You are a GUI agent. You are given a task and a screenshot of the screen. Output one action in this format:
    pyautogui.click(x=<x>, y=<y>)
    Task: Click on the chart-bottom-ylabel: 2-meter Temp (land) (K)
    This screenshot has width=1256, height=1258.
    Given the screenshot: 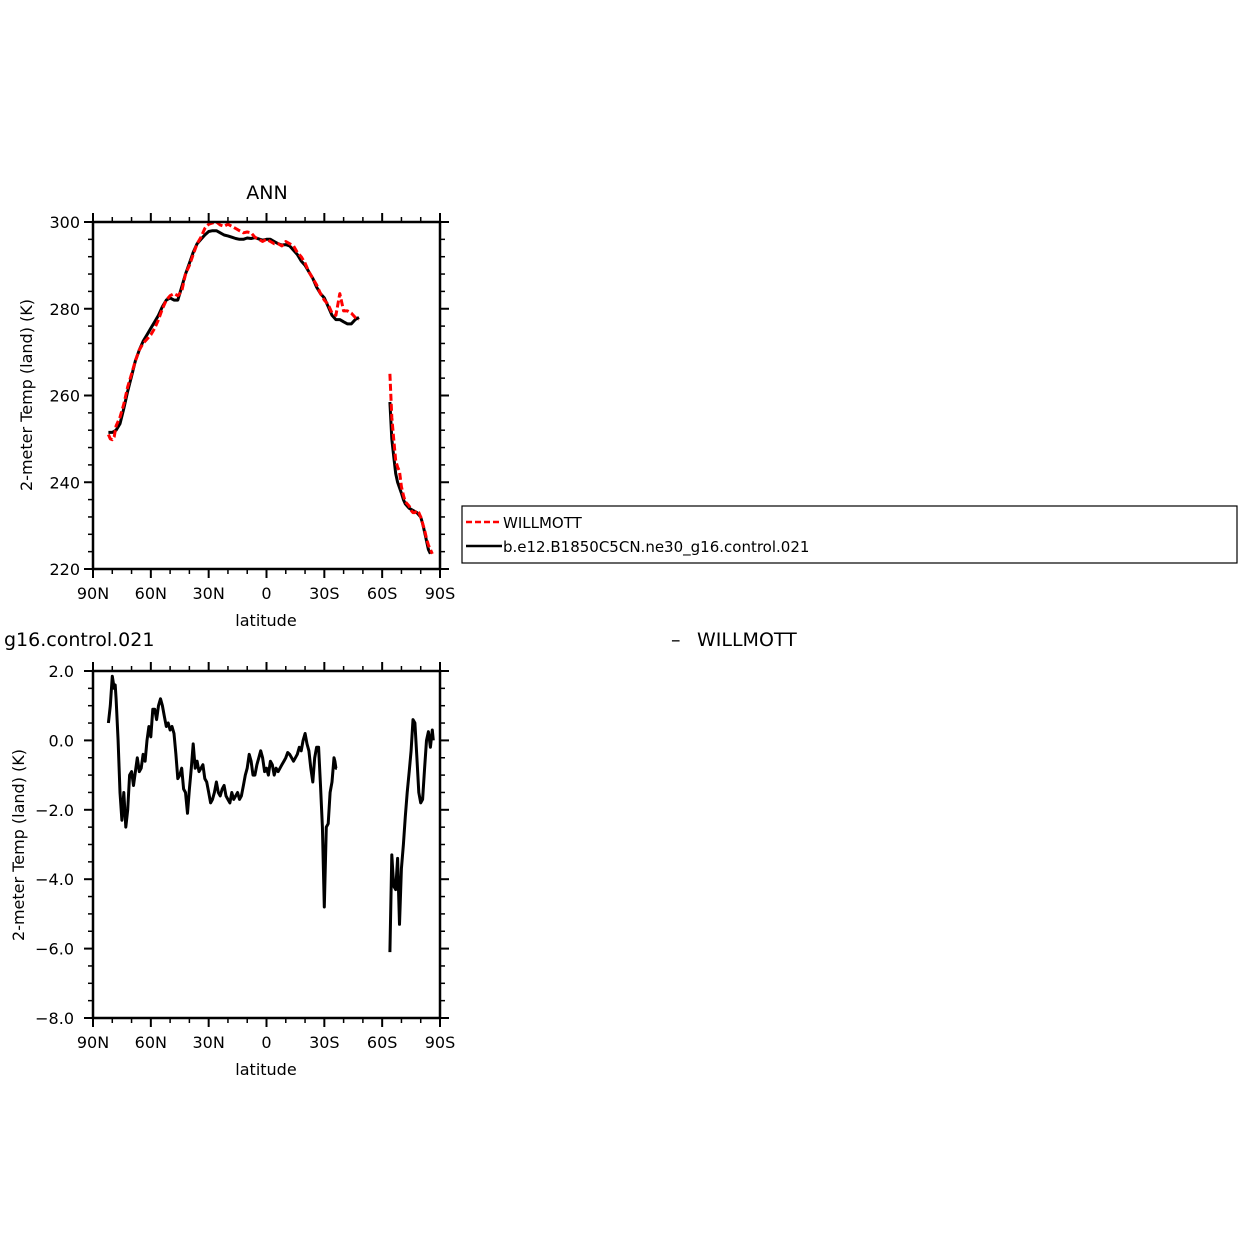 What is the action you would take?
    pyautogui.click(x=18, y=845)
    